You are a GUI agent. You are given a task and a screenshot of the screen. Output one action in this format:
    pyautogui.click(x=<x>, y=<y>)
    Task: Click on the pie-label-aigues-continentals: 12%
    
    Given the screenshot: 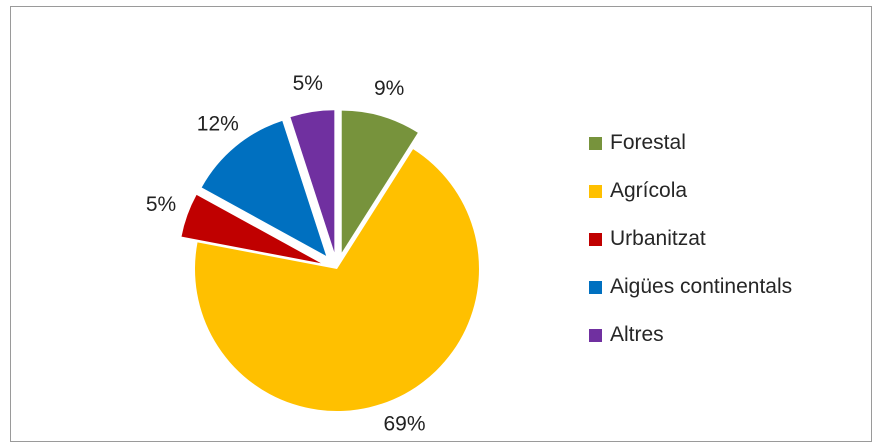 What is the action you would take?
    pyautogui.click(x=218, y=123)
    